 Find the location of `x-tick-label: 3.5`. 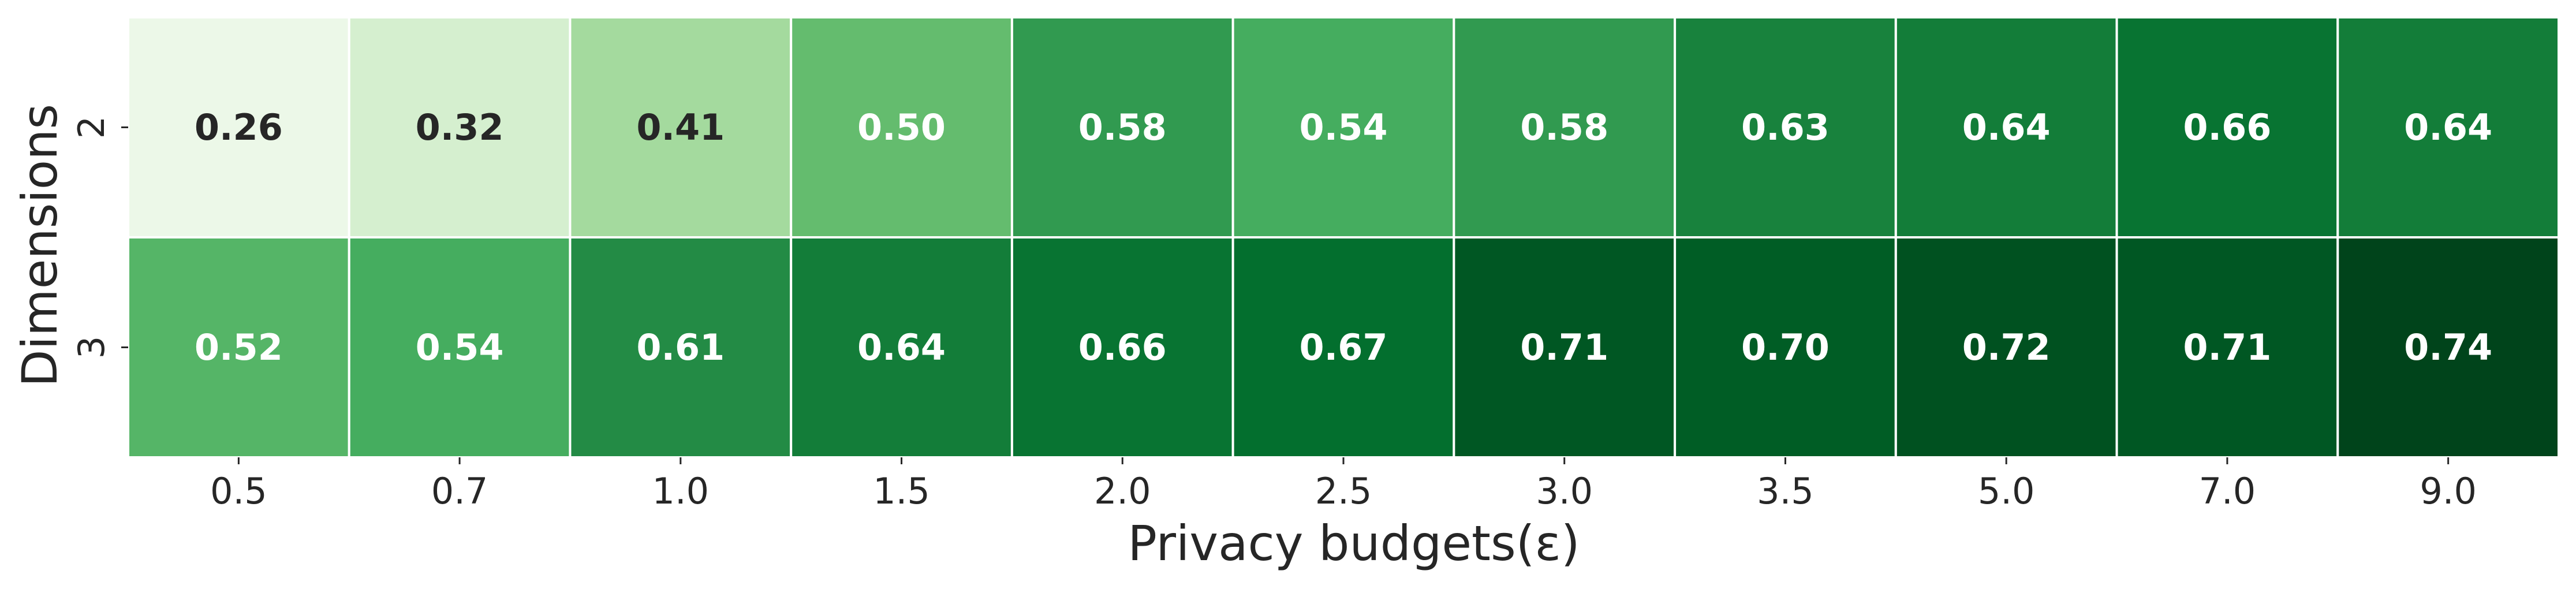

x-tick-label: 3.5 is located at coordinates (1785, 491).